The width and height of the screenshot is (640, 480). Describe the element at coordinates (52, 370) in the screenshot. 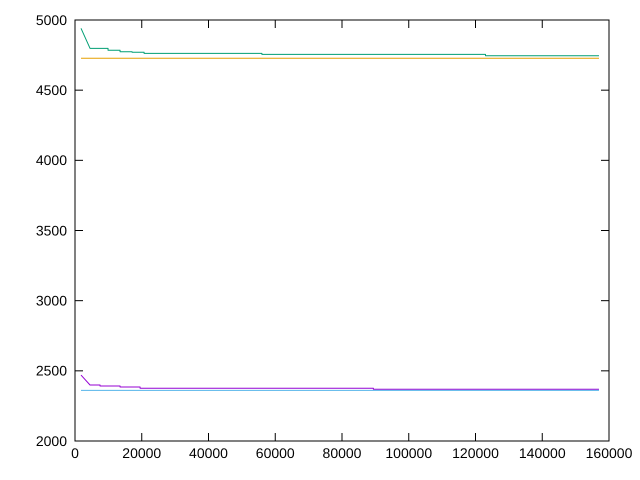

I see `y-tick-label: 2500` at that location.